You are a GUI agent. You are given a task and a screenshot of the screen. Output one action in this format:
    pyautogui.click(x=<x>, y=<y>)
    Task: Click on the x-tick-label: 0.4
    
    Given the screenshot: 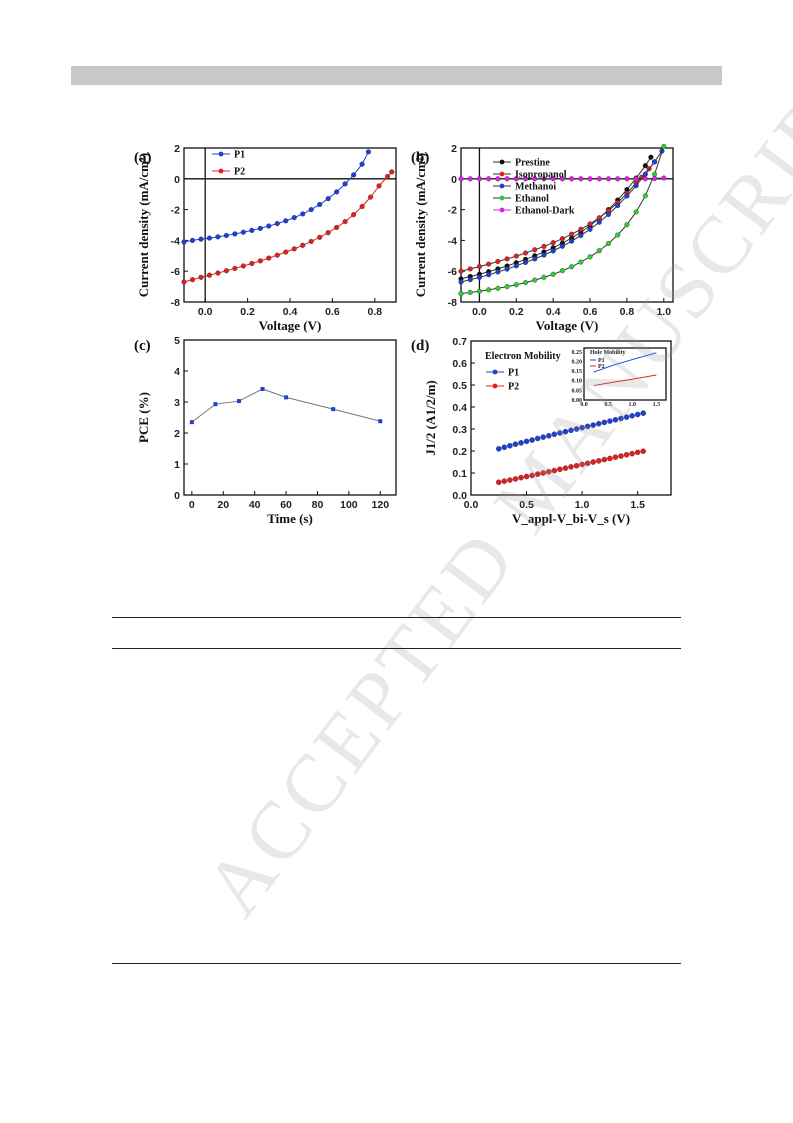 What is the action you would take?
    pyautogui.click(x=553, y=312)
    